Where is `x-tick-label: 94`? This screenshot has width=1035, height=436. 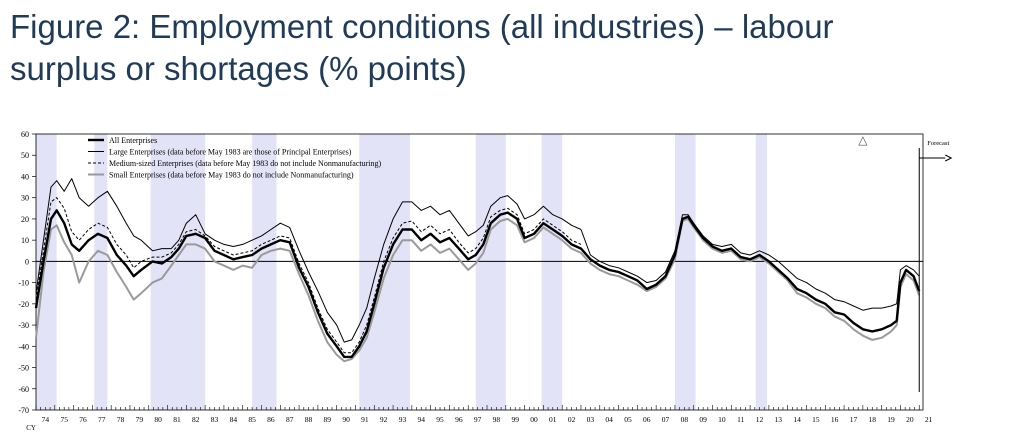
x-tick-label: 94 is located at coordinates (421, 419).